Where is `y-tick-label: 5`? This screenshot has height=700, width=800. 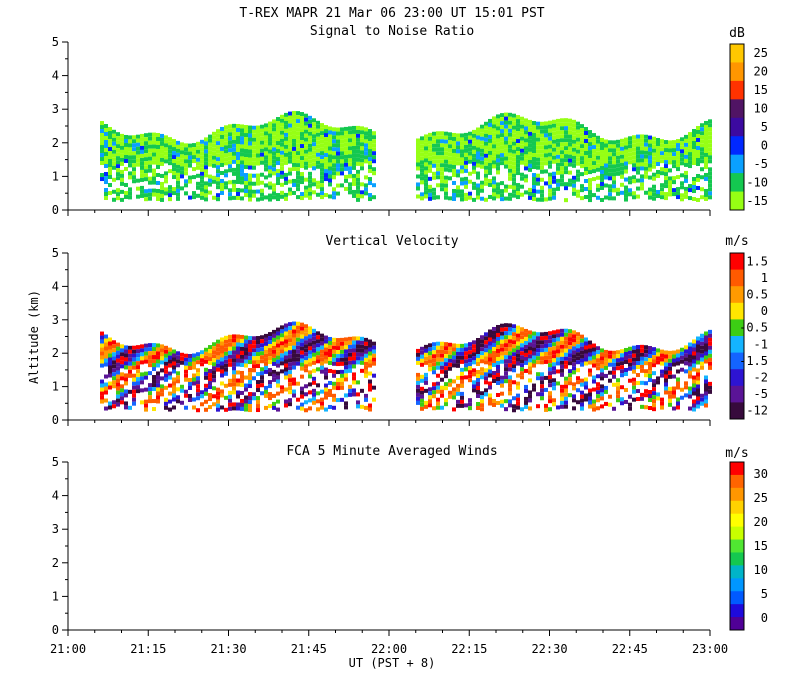
y-tick-label: 5 is located at coordinates (55, 42).